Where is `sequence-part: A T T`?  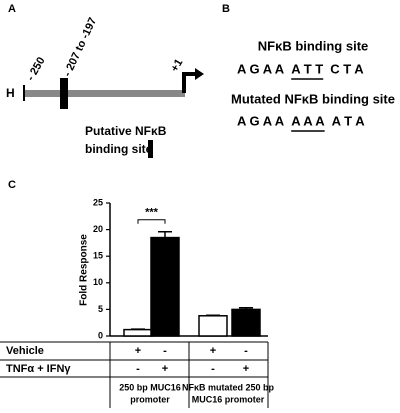
sequence-part: A T T is located at coordinates (307, 68).